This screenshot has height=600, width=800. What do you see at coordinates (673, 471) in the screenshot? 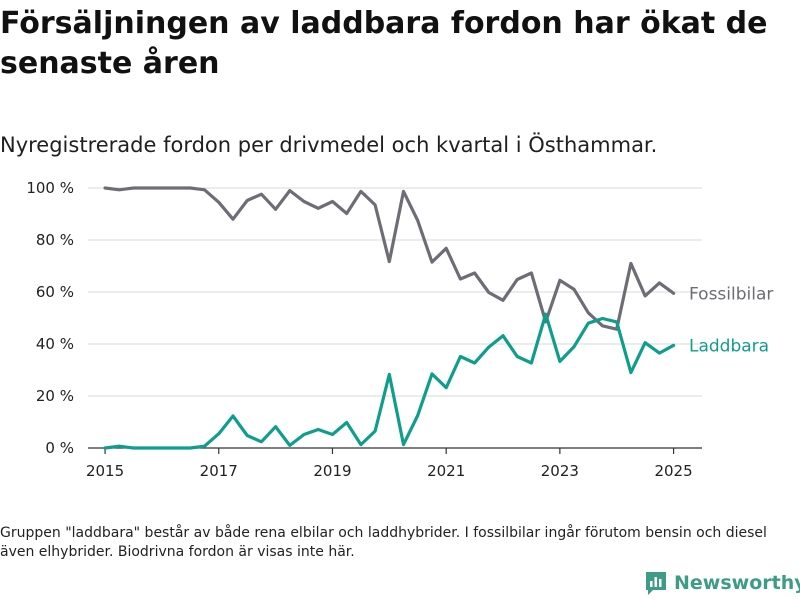
I see `x-tick-label: 2025` at bounding box center [673, 471].